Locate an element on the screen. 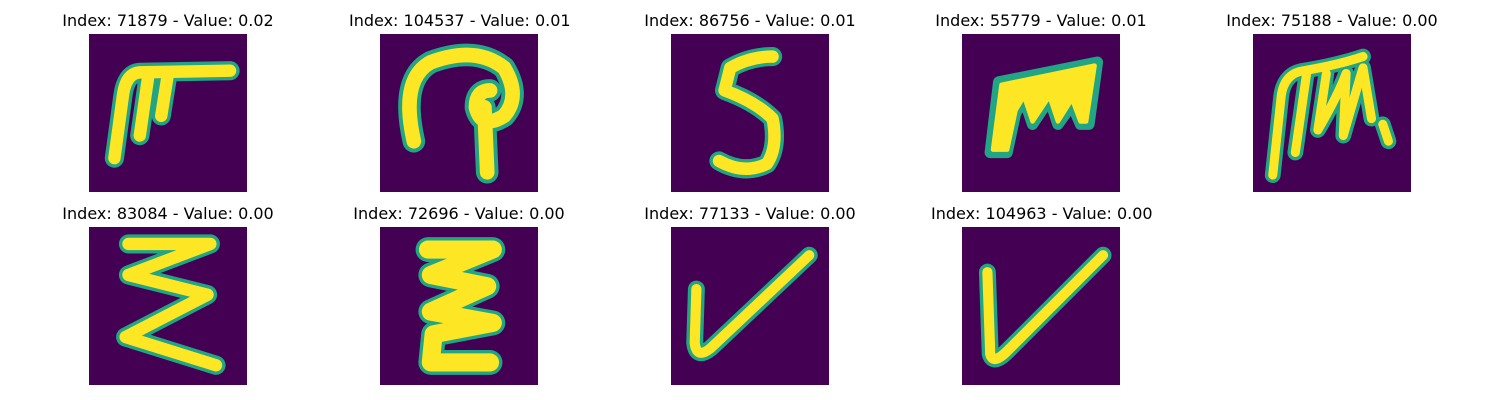  panel-title: Index: 104537 - Value: 0.01 is located at coordinates (460, 20).